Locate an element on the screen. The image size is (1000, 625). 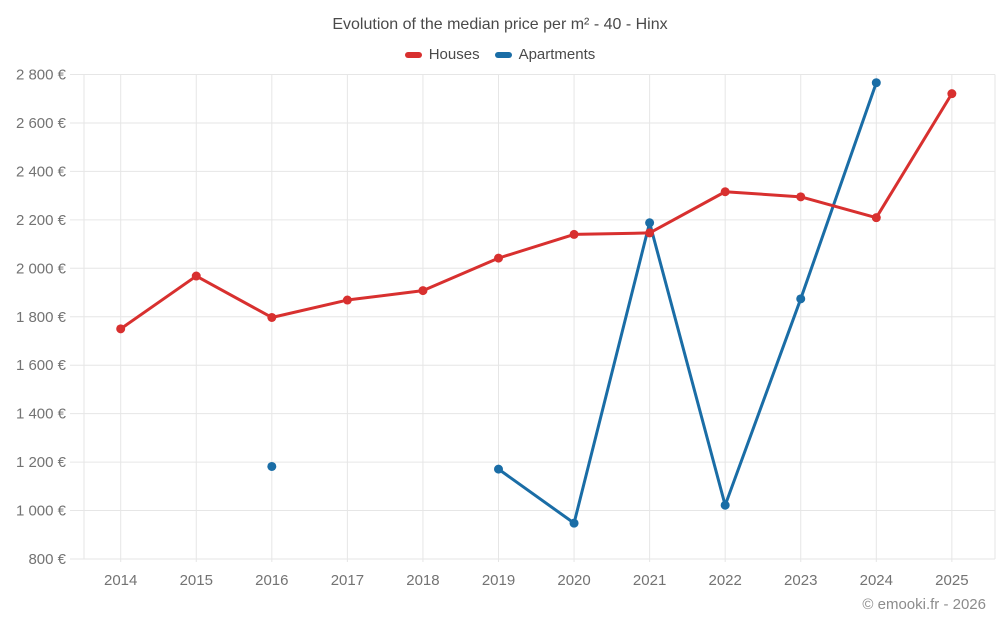
houses-point-2023 is located at coordinates (801, 197).